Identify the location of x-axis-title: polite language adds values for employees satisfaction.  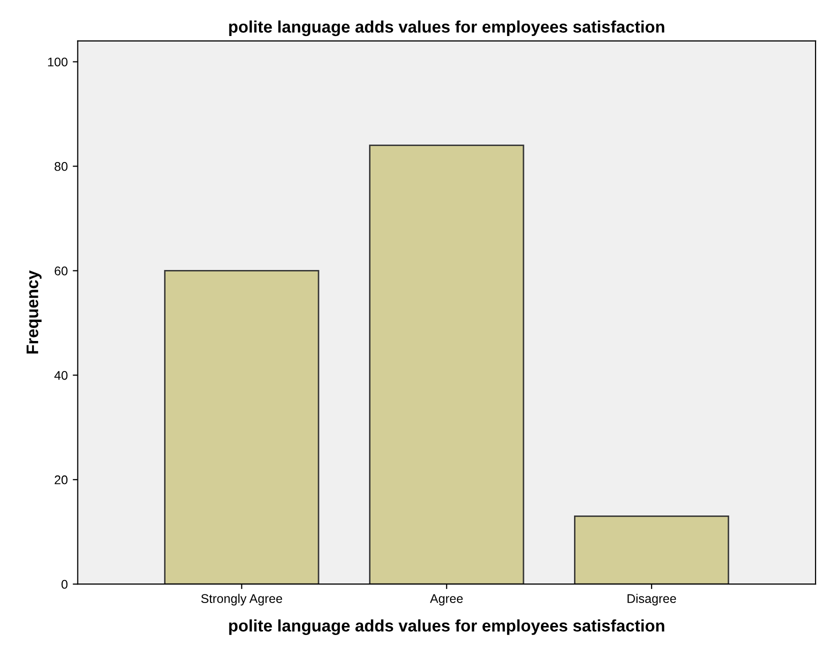
(446, 627).